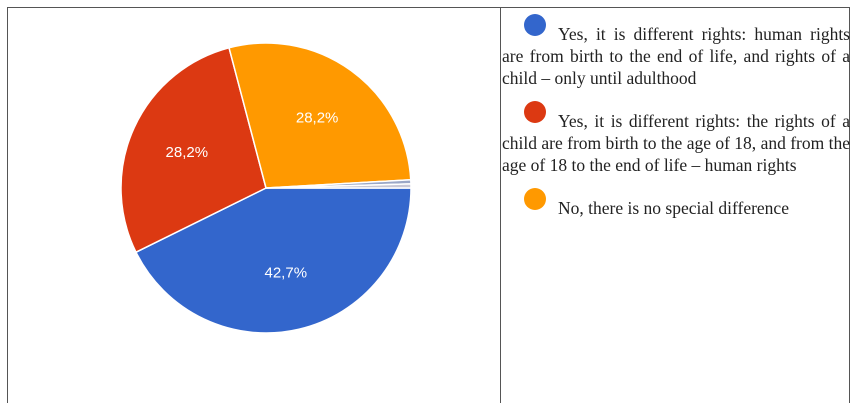  I want to click on legend-swatch-orange, so click(535, 199).